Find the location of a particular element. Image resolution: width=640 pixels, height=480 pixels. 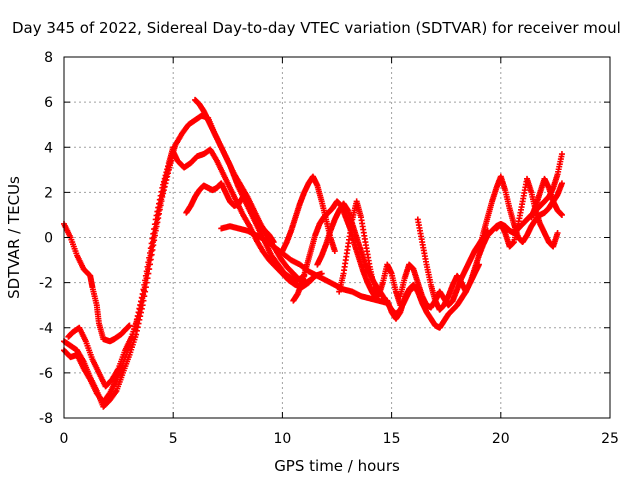

x-tick-label: 25 is located at coordinates (610, 439).